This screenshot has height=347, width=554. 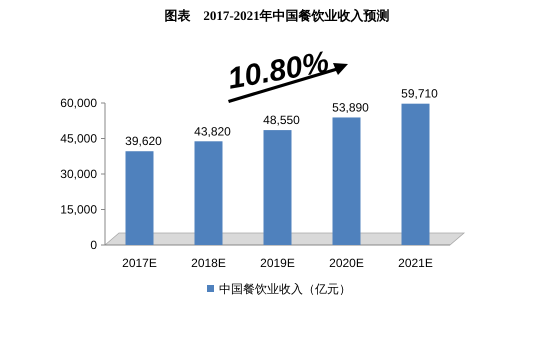 I want to click on x-tick-label: 2018E, so click(x=208, y=263).